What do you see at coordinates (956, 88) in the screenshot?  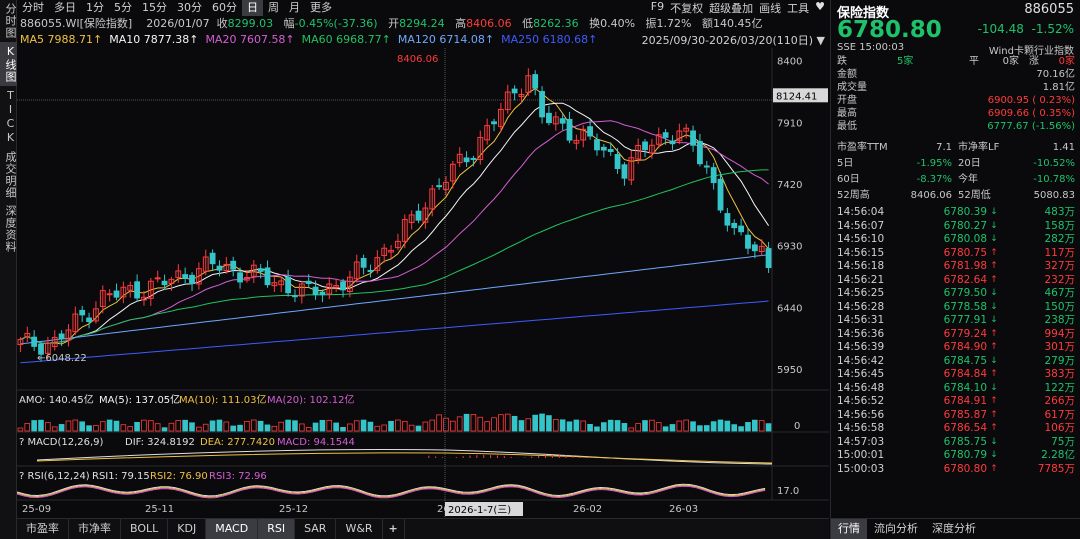 I see `stat-row: 成交量 1.81亿` at bounding box center [956, 88].